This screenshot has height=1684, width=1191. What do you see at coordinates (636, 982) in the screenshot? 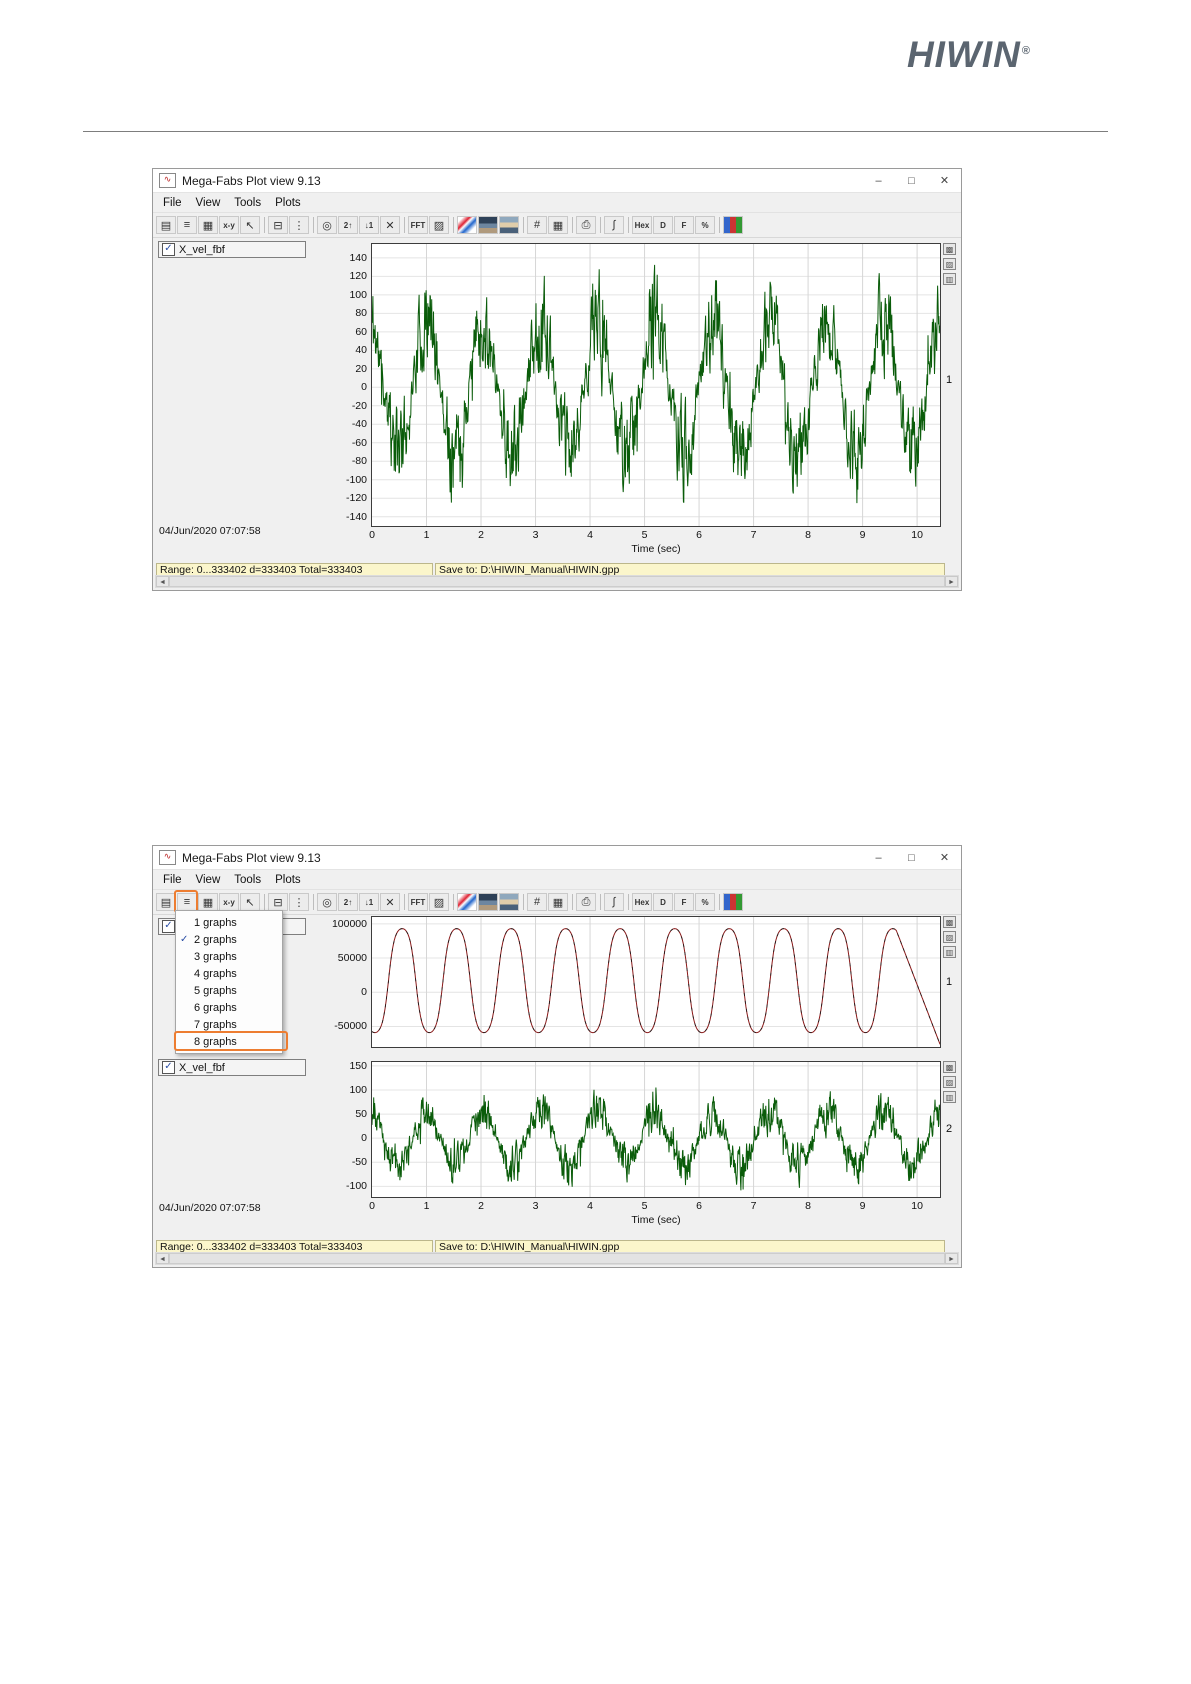
I see `position-plot: 100000 50000 0 -50000` at bounding box center [636, 982].